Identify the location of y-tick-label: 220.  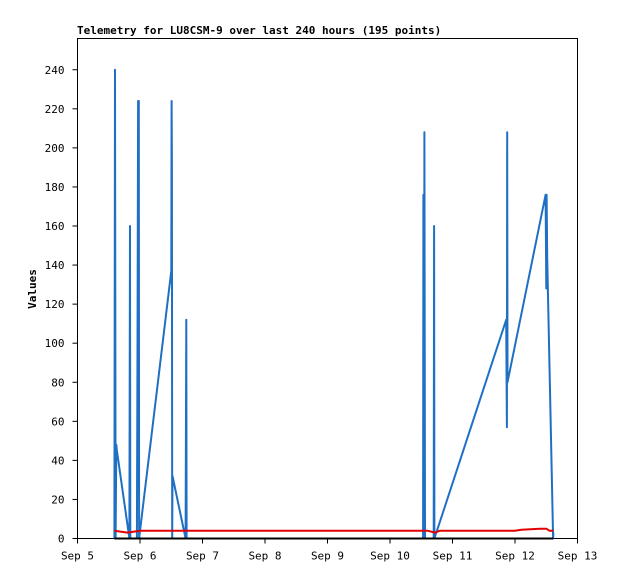
(55, 109).